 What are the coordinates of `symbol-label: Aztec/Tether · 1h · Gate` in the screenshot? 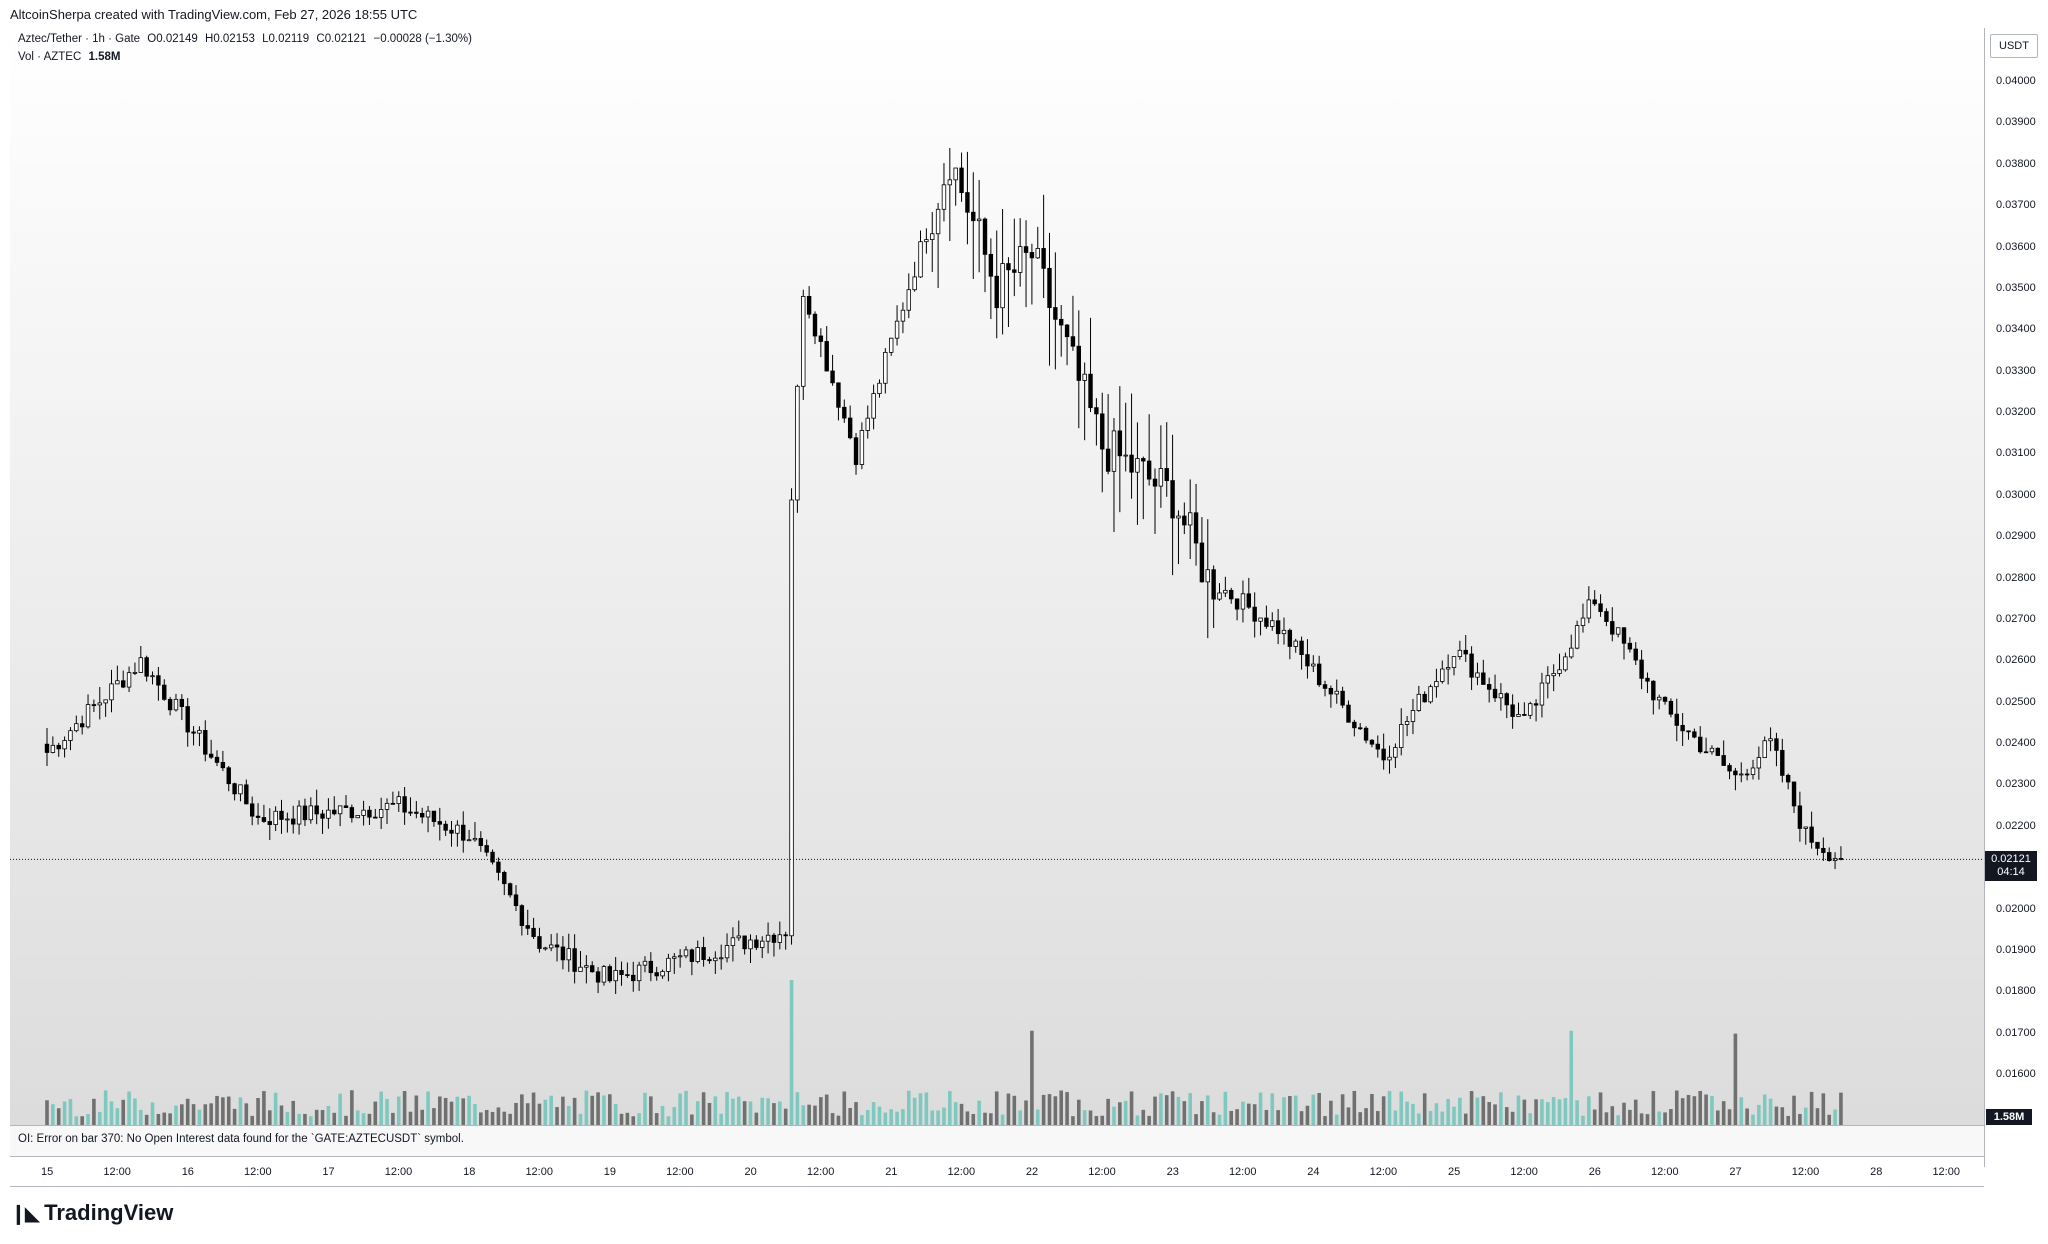 It's located at (79, 39).